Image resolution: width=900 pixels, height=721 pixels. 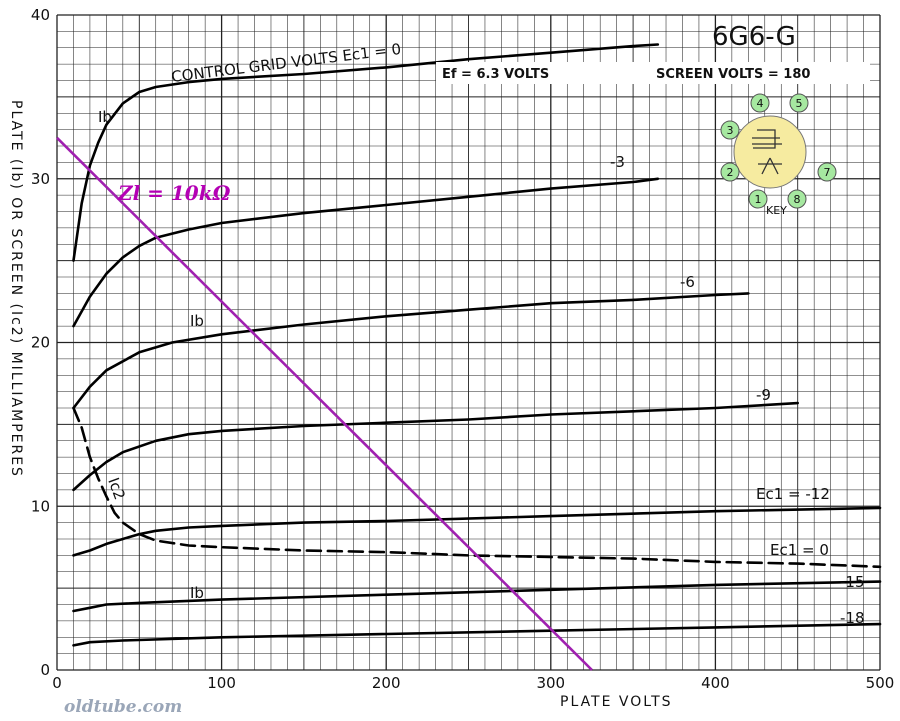 What do you see at coordinates (221, 683) in the screenshot?
I see `x-tick-label: 100` at bounding box center [221, 683].